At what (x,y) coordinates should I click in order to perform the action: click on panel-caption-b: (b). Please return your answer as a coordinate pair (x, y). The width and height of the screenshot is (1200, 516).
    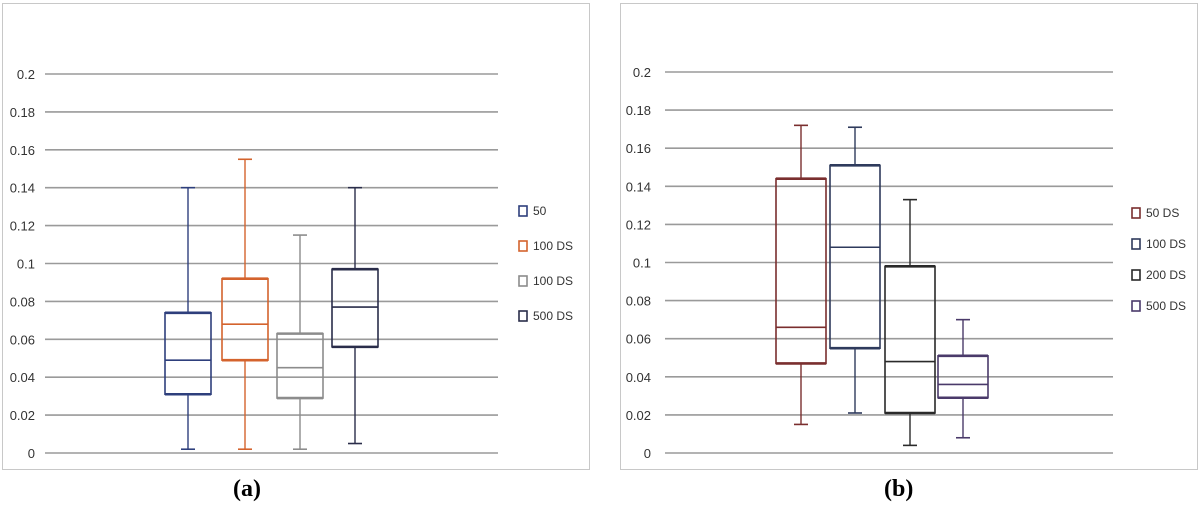
    Looking at the image, I should click on (899, 489).